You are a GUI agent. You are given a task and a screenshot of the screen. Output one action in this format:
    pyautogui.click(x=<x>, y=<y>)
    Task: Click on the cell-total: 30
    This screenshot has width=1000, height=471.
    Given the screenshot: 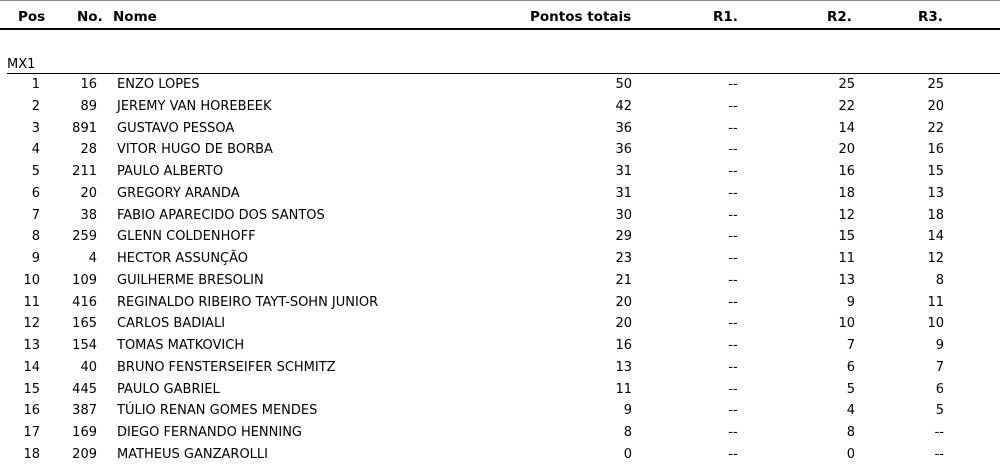 What is the action you would take?
    pyautogui.click(x=623, y=215)
    